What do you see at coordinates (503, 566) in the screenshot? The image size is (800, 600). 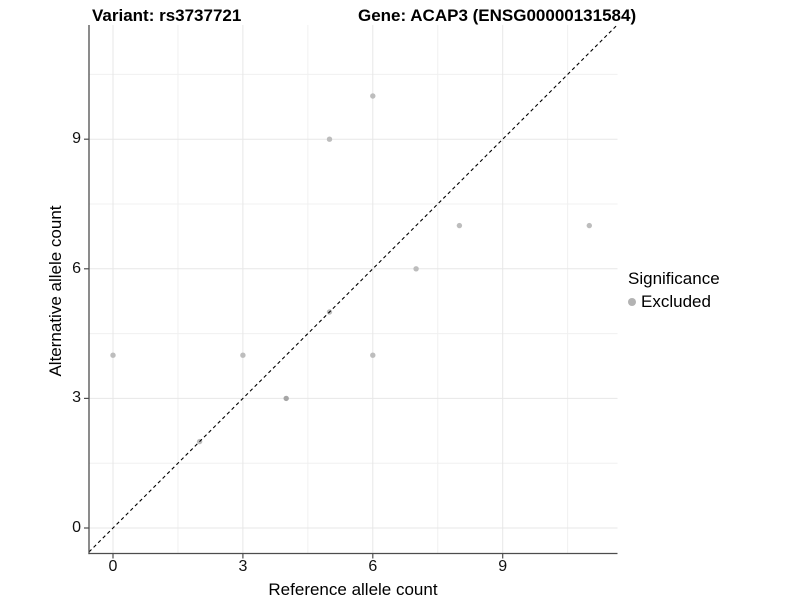 I see `x-tick-label: 9` at bounding box center [503, 566].